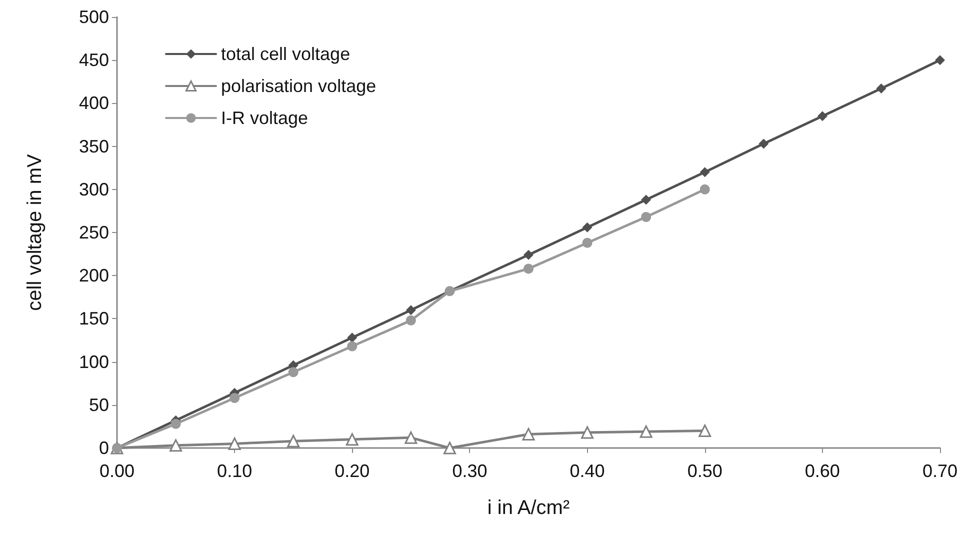 The image size is (970, 547). Describe the element at coordinates (352, 471) in the screenshot. I see `x-tick-label: 0.20` at that location.